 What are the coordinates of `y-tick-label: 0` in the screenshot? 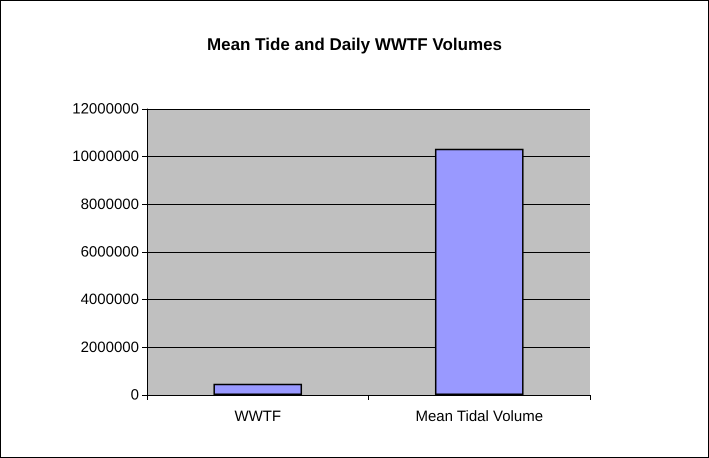 It's located at (134, 395).